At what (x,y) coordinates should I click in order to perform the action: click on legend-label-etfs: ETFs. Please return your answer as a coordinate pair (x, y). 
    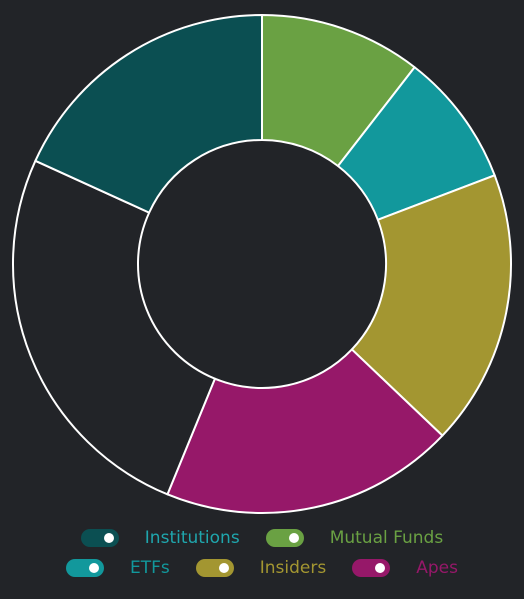
    Looking at the image, I should click on (150, 568).